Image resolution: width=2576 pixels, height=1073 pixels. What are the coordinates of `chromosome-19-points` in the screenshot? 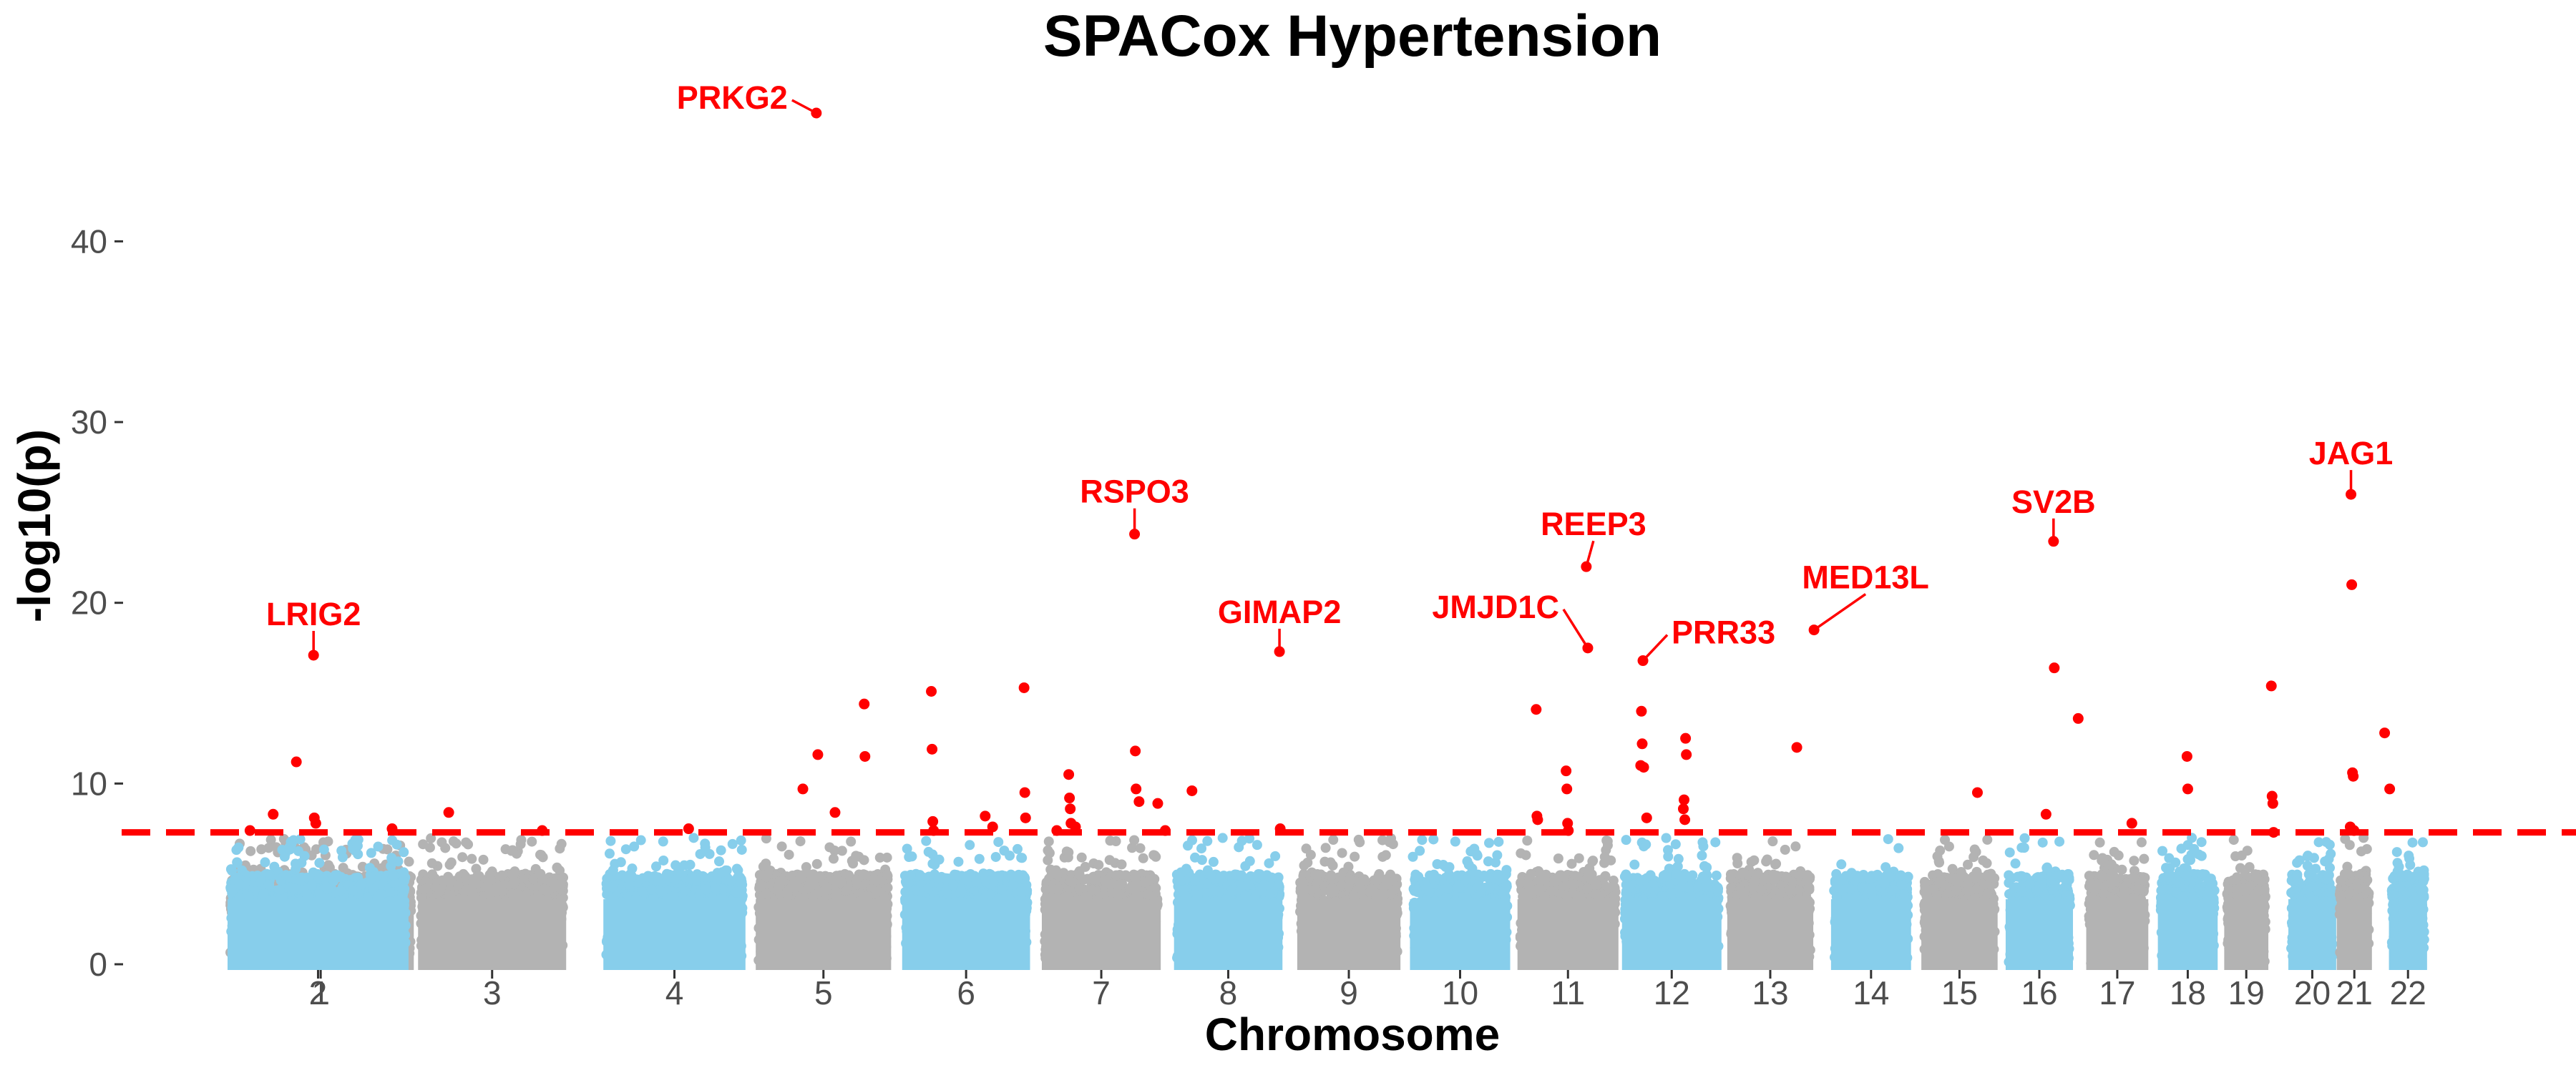 It's located at (2246, 903).